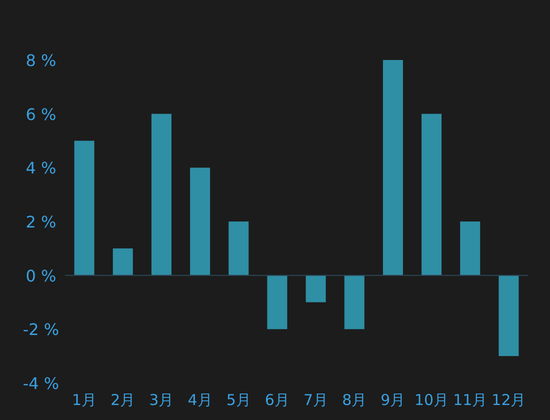 Image resolution: width=550 pixels, height=420 pixels. I want to click on x-tick-label: 10月, so click(431, 400).